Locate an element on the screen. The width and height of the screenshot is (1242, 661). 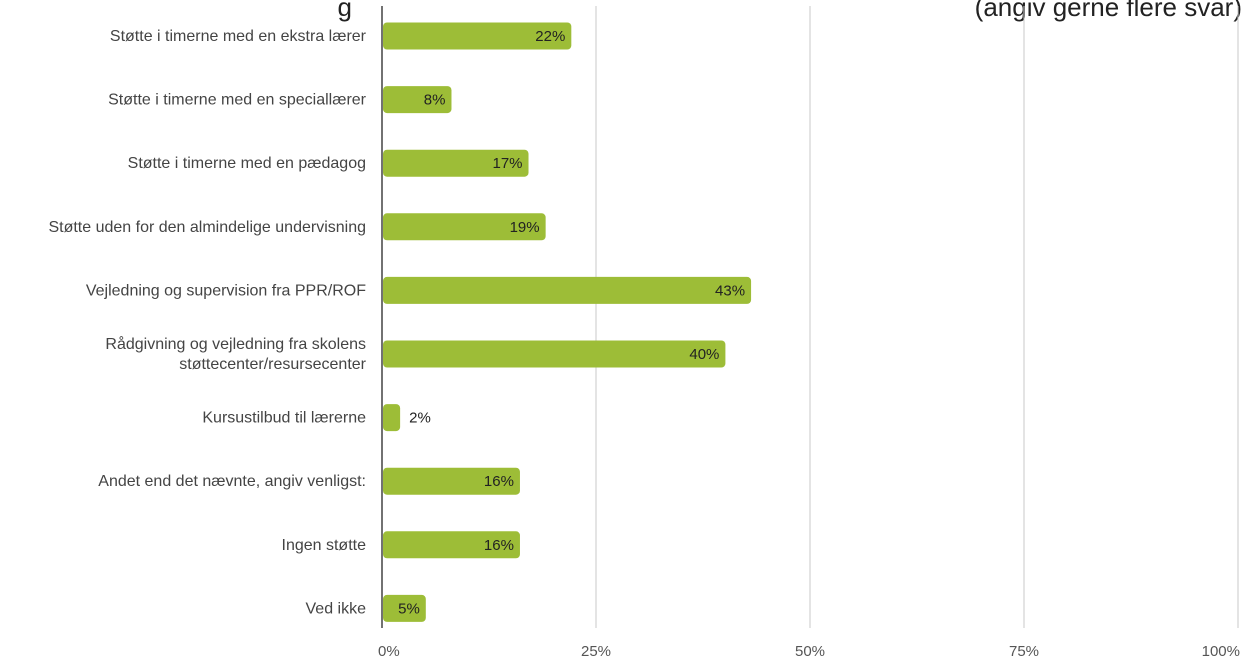
chart-title-fragment-right: (angiv gerne flere svar) is located at coordinates (1108, 11).